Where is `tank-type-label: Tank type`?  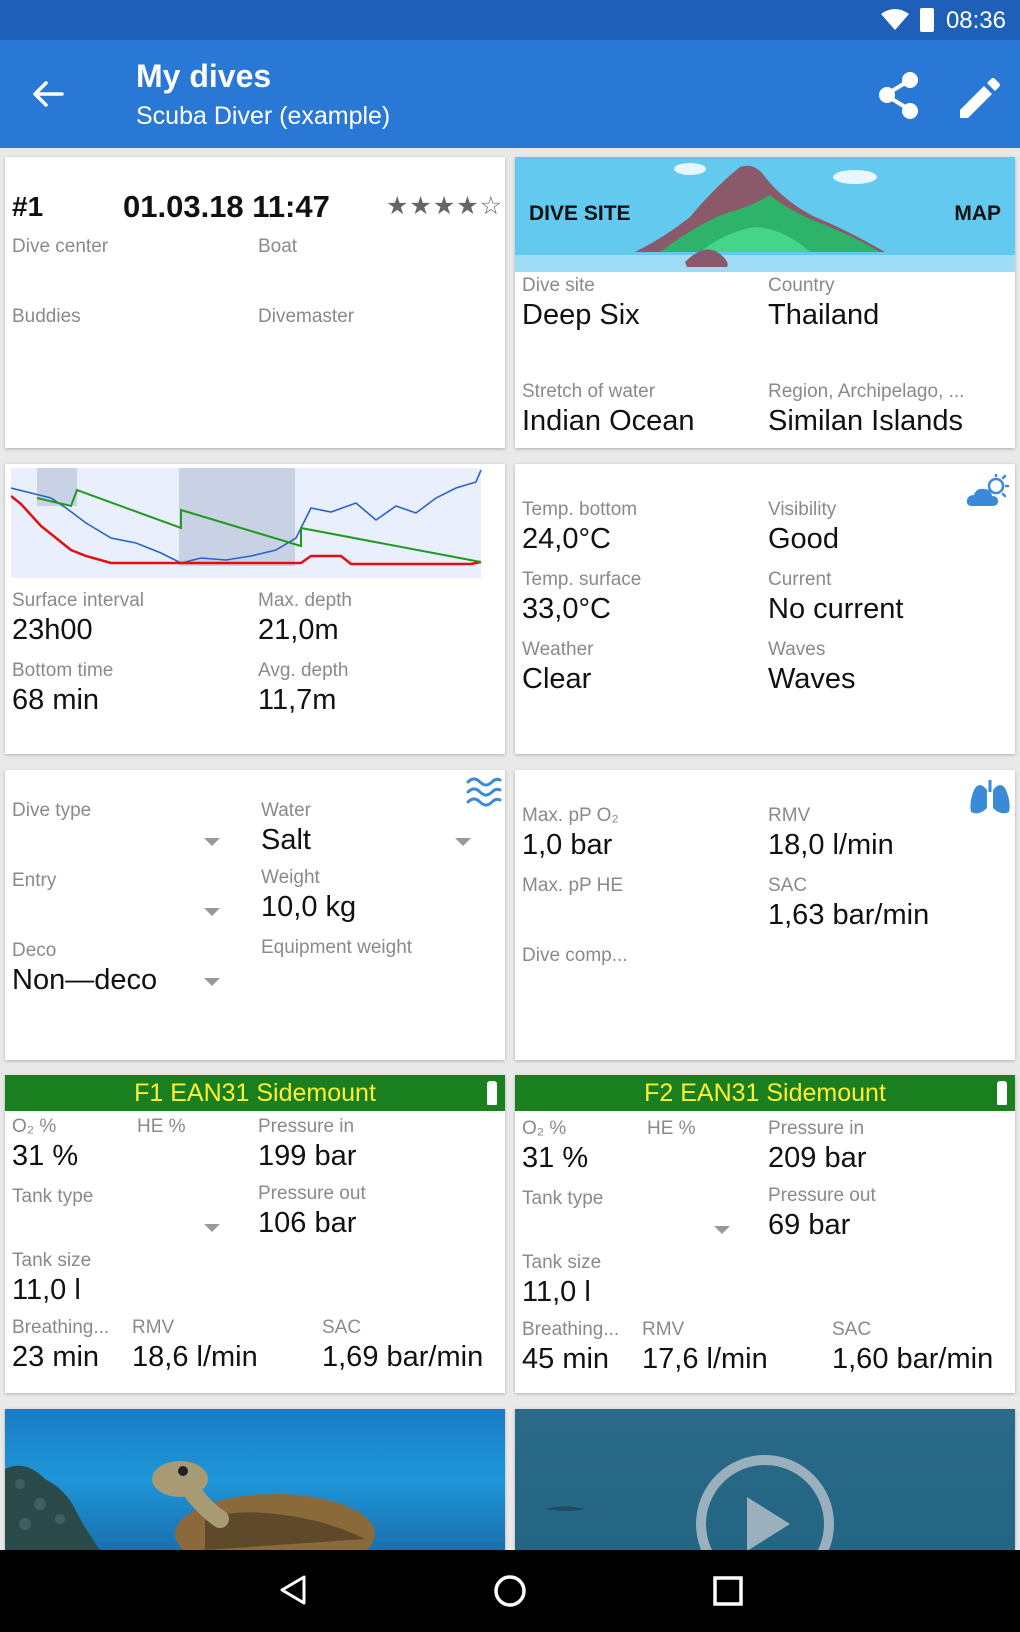
tank-type-label: Tank type is located at coordinates (53, 1196).